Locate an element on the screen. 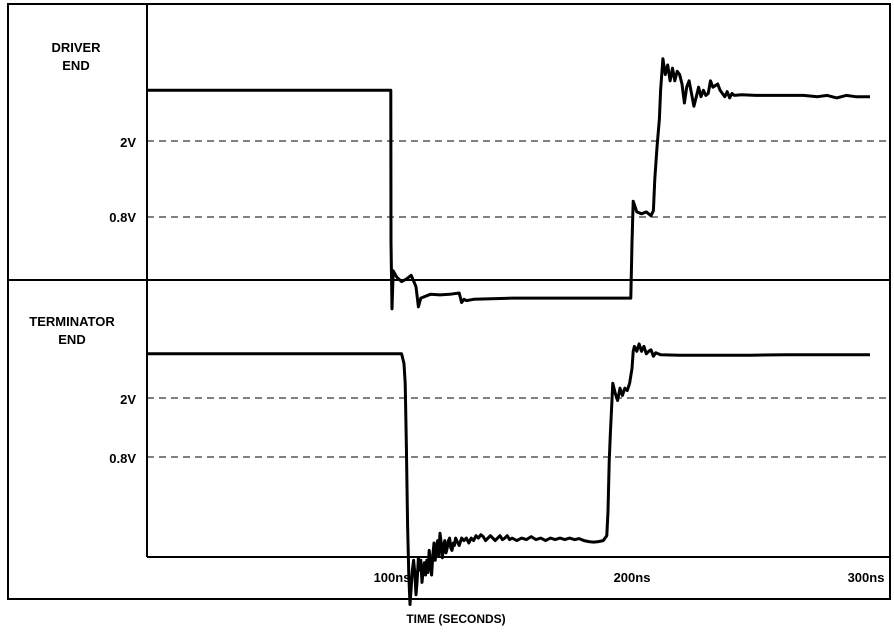 The width and height of the screenshot is (894, 636). bottom-panel-label-line2: END is located at coordinates (71, 339).